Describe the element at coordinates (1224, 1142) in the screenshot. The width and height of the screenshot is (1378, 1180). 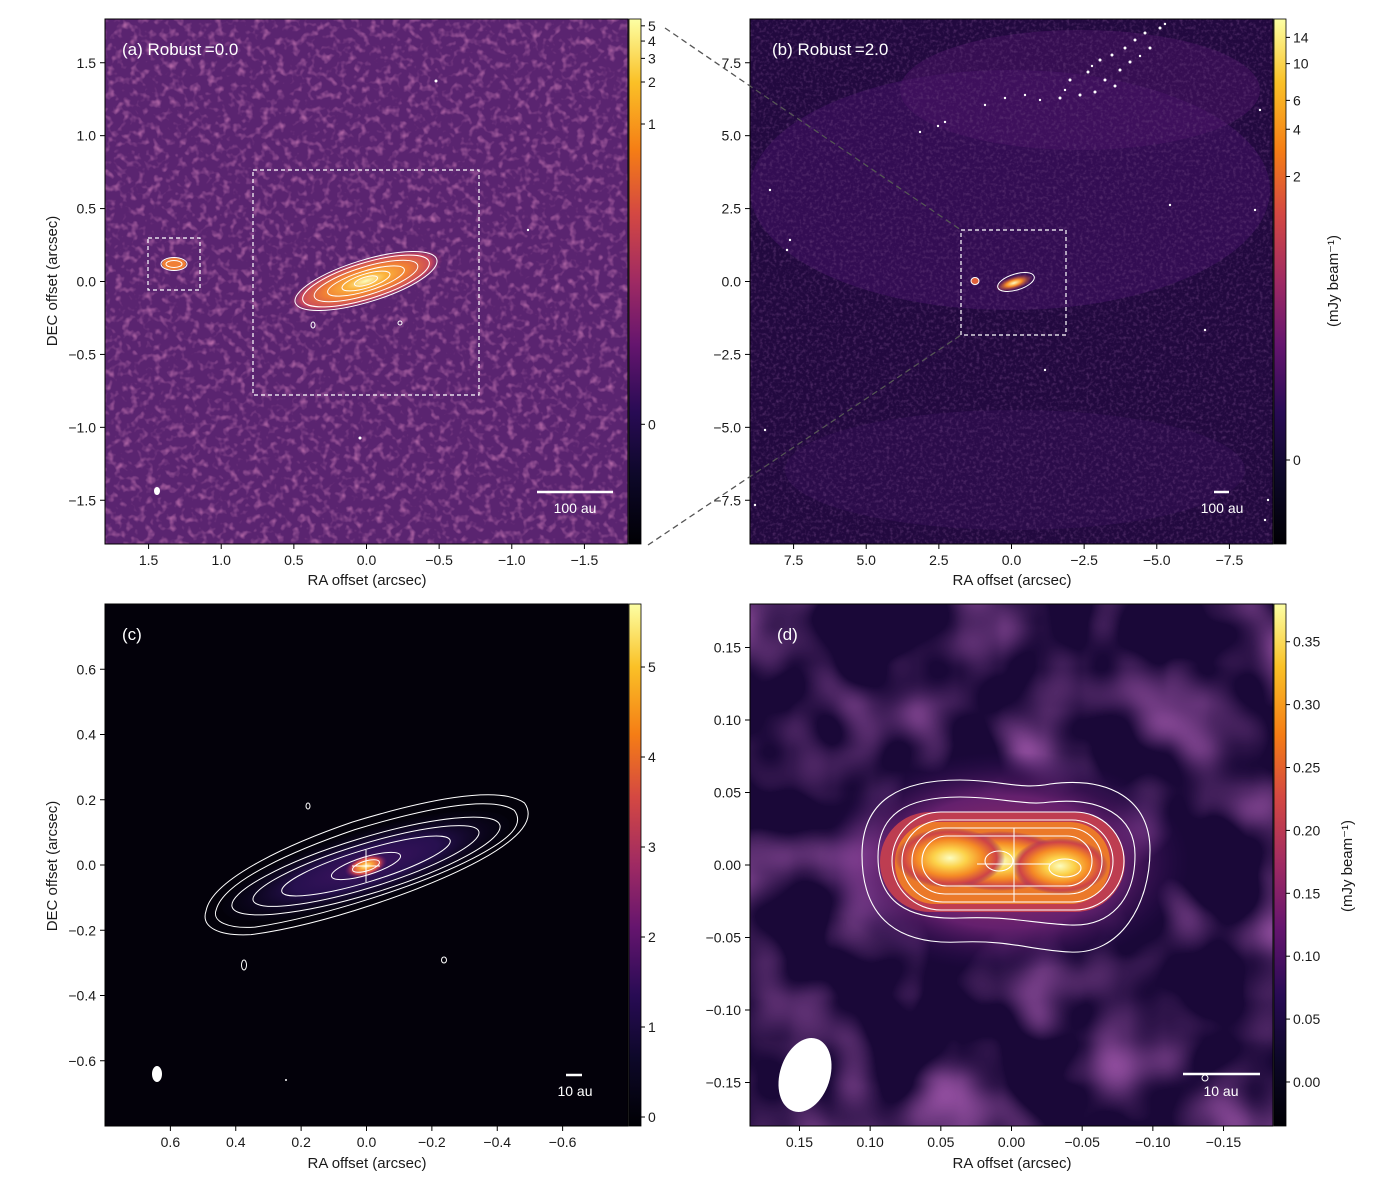
I see `x-tick-label: −0.15` at that location.